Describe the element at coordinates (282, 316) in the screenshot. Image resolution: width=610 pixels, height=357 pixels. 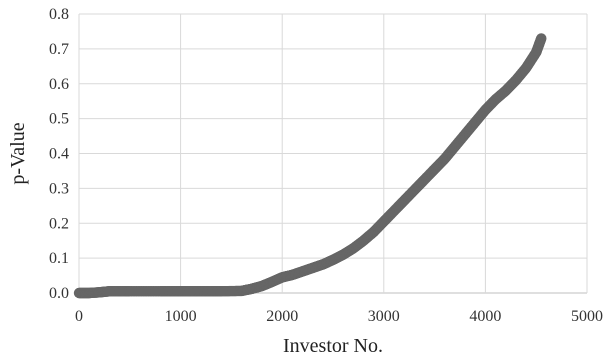
I see `x-tick-label: 2000` at that location.